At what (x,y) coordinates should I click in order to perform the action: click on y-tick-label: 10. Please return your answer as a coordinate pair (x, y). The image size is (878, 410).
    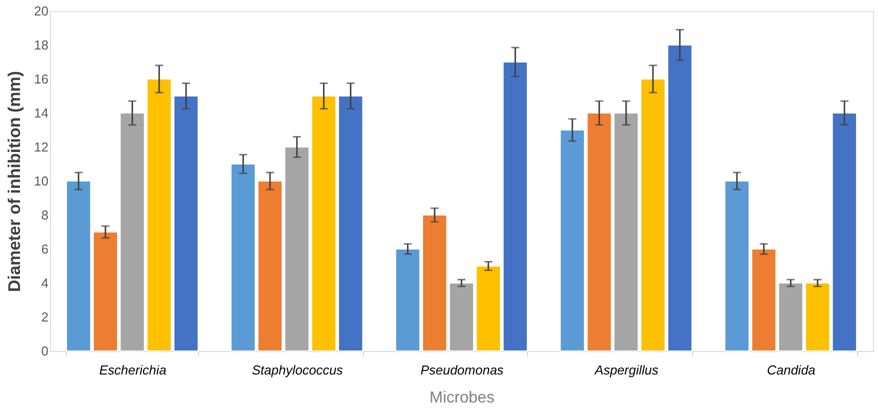
    Looking at the image, I should click on (41, 181).